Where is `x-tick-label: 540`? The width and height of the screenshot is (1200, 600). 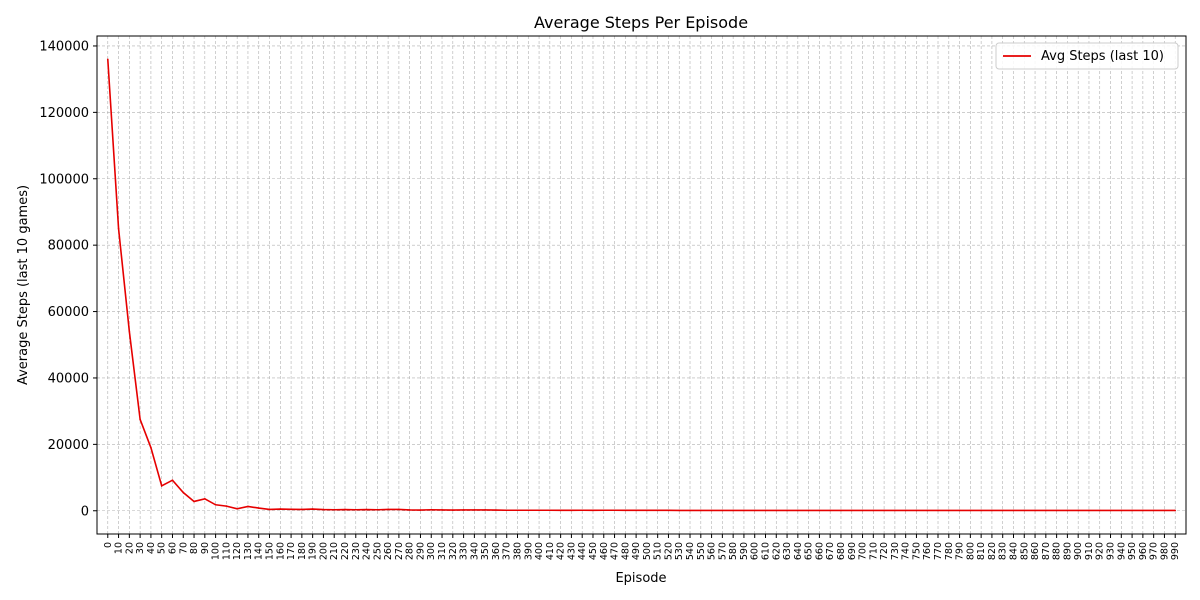 x-tick-label: 540 is located at coordinates (690, 551).